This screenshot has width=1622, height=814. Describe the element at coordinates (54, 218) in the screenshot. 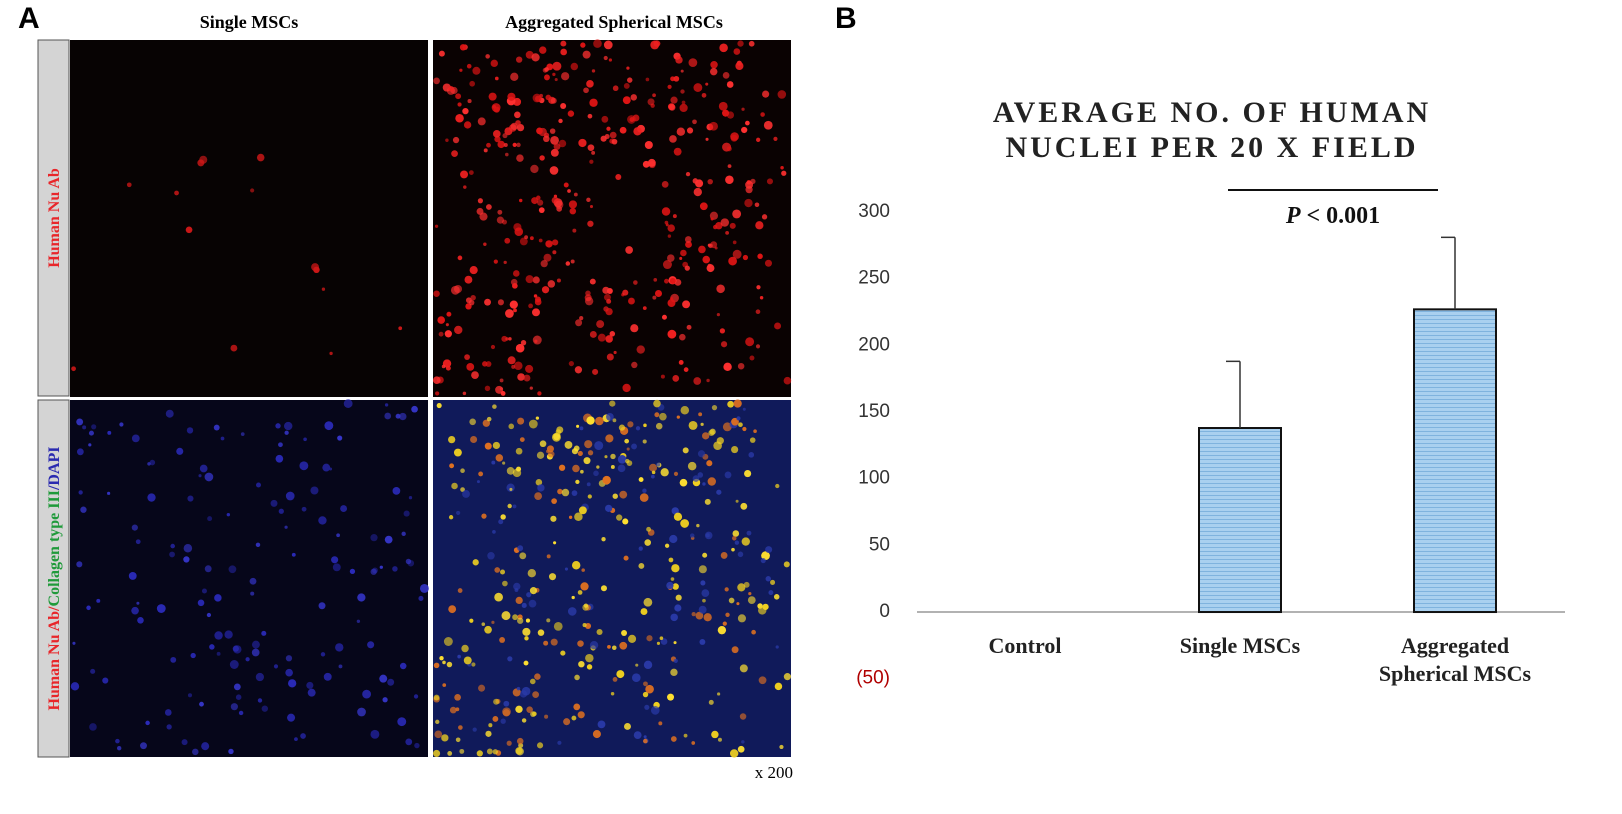

I see `row-label-part: Human Nu Ab` at that location.